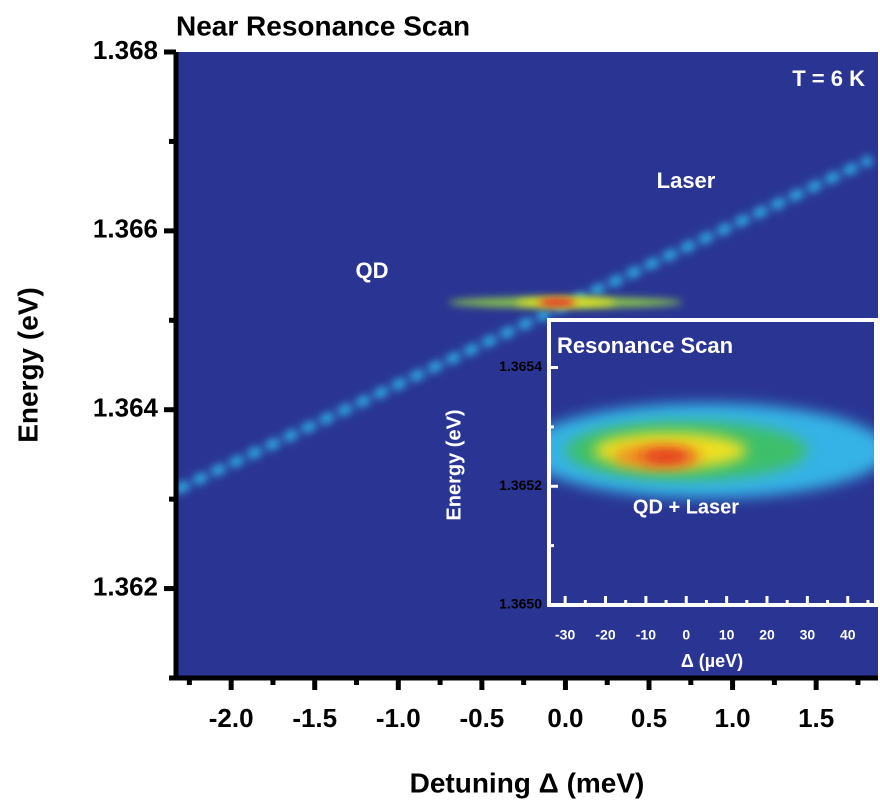  I want to click on annotation: QD, so click(372, 270).